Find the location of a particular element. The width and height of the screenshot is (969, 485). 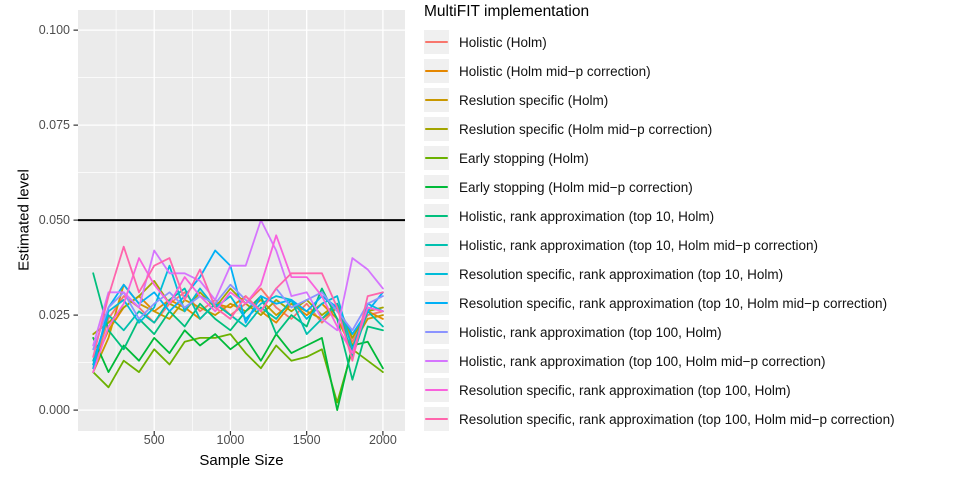

x-tick-label: 1500 is located at coordinates (306, 440).